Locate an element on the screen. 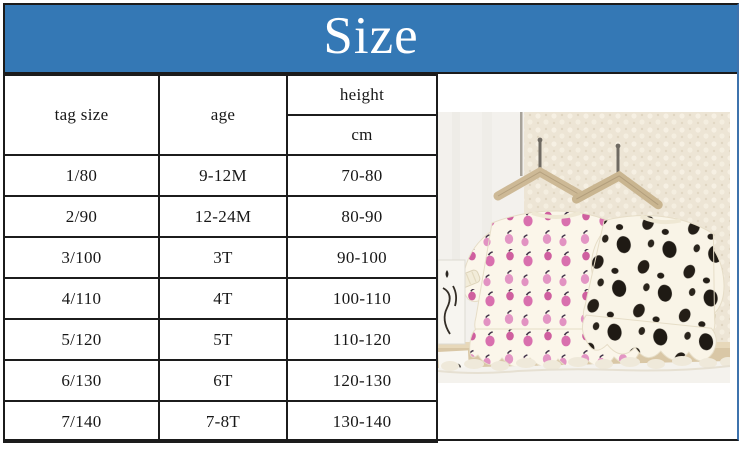  cell-height: 130-140 is located at coordinates (362, 421).